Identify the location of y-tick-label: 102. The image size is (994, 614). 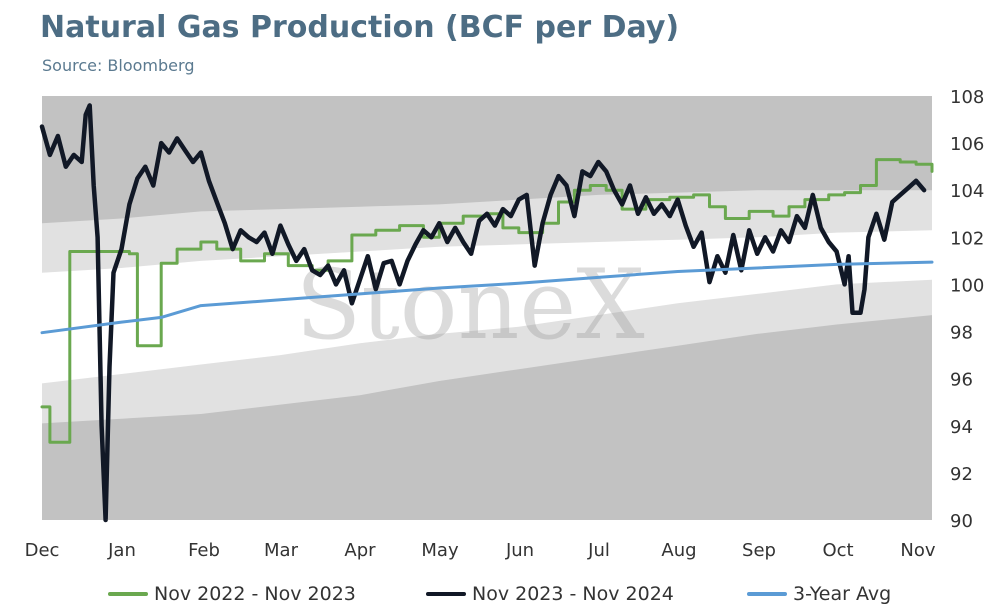
(967, 238).